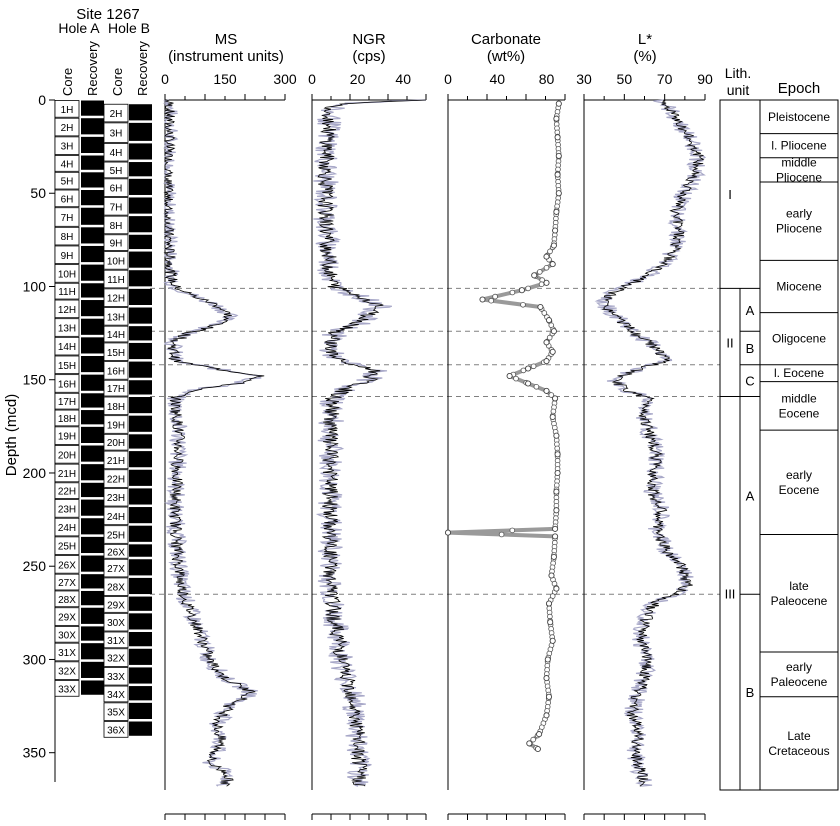 This screenshot has height=826, width=840. Describe the element at coordinates (67, 455) in the screenshot. I see `core-label: 20H` at that location.